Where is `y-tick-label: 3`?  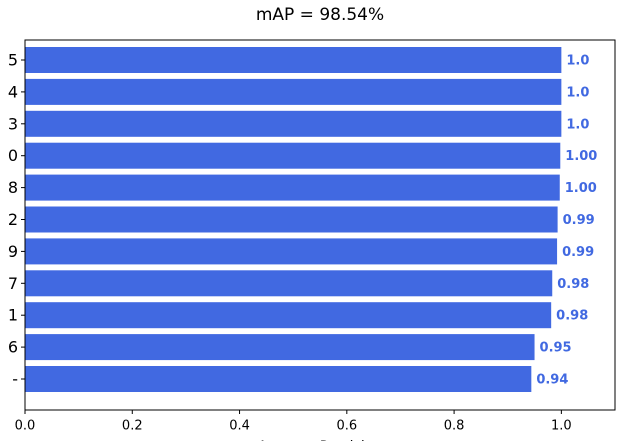 y-tick-label: 3 is located at coordinates (13, 123).